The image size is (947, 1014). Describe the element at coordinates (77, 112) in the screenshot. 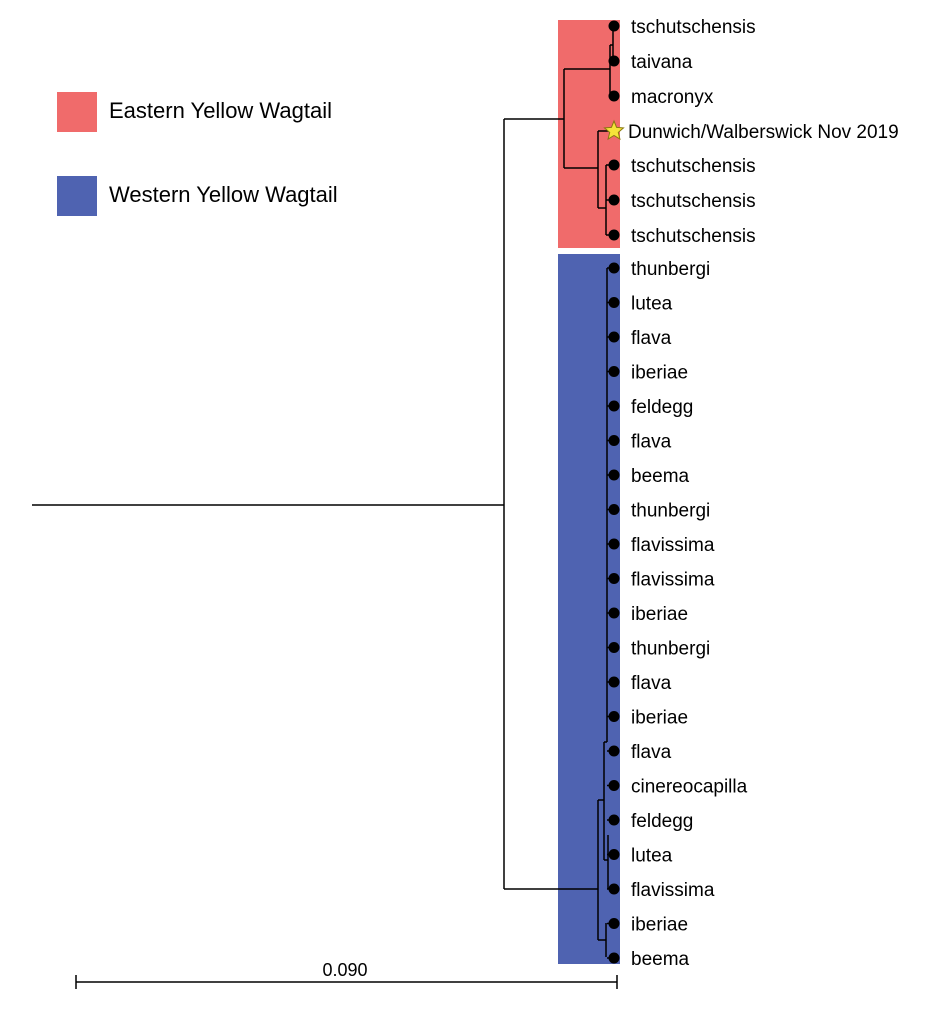

I see `eastern-legend-swatch` at that location.